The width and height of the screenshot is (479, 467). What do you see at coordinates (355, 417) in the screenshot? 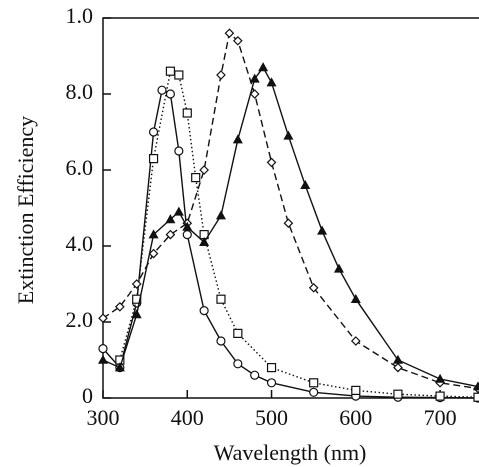
I see `x-tick-label: 600` at bounding box center [355, 417].